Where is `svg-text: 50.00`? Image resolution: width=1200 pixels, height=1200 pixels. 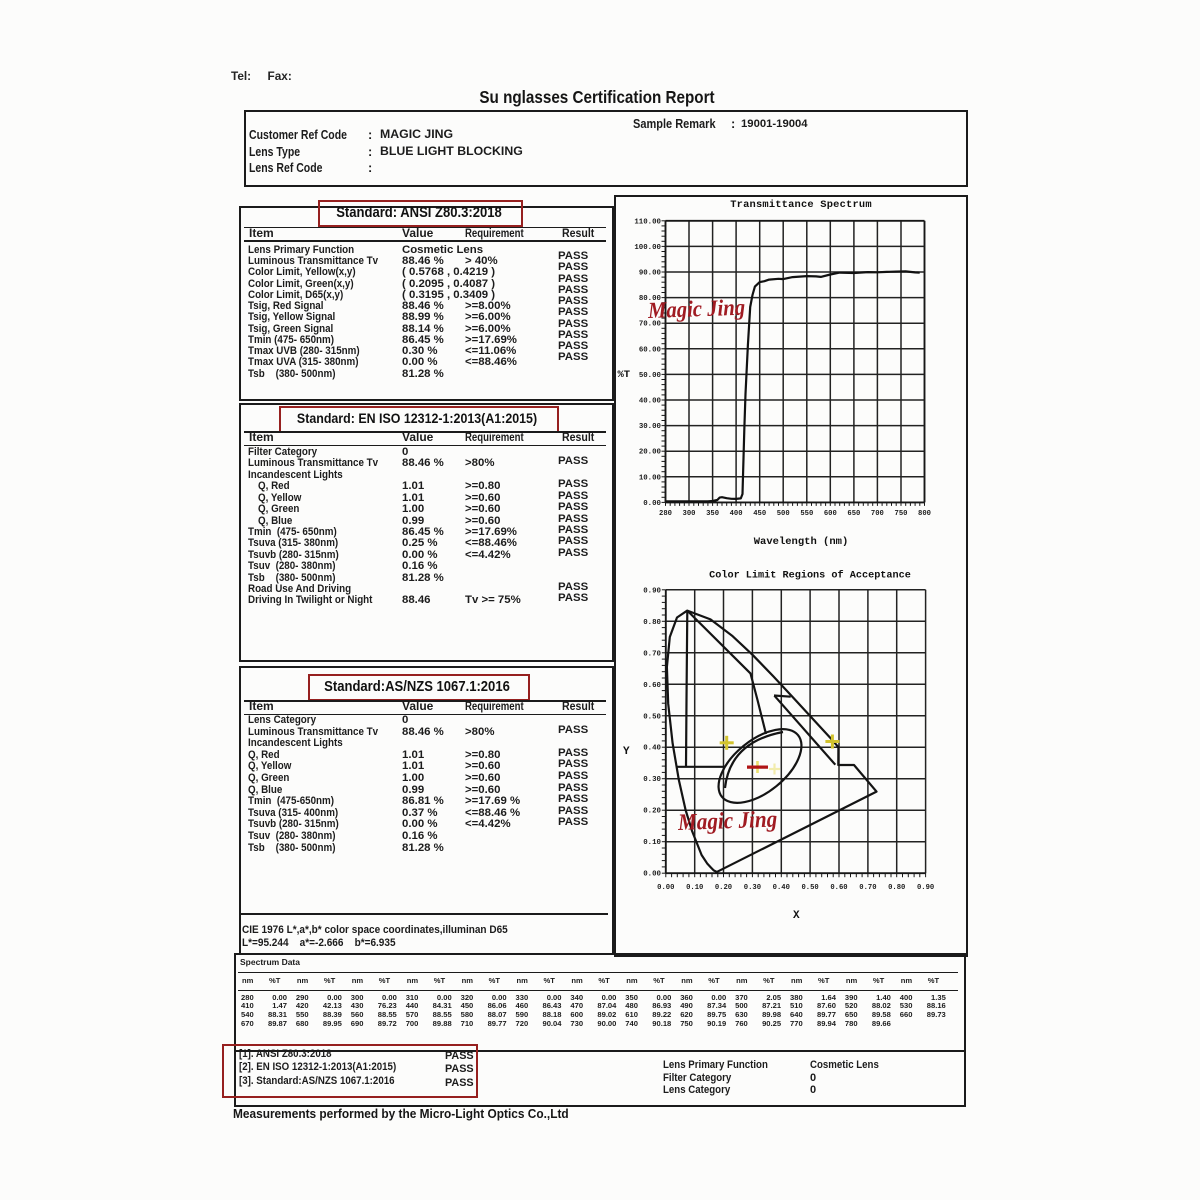
svg-text: 50.00 is located at coordinates (650, 376).